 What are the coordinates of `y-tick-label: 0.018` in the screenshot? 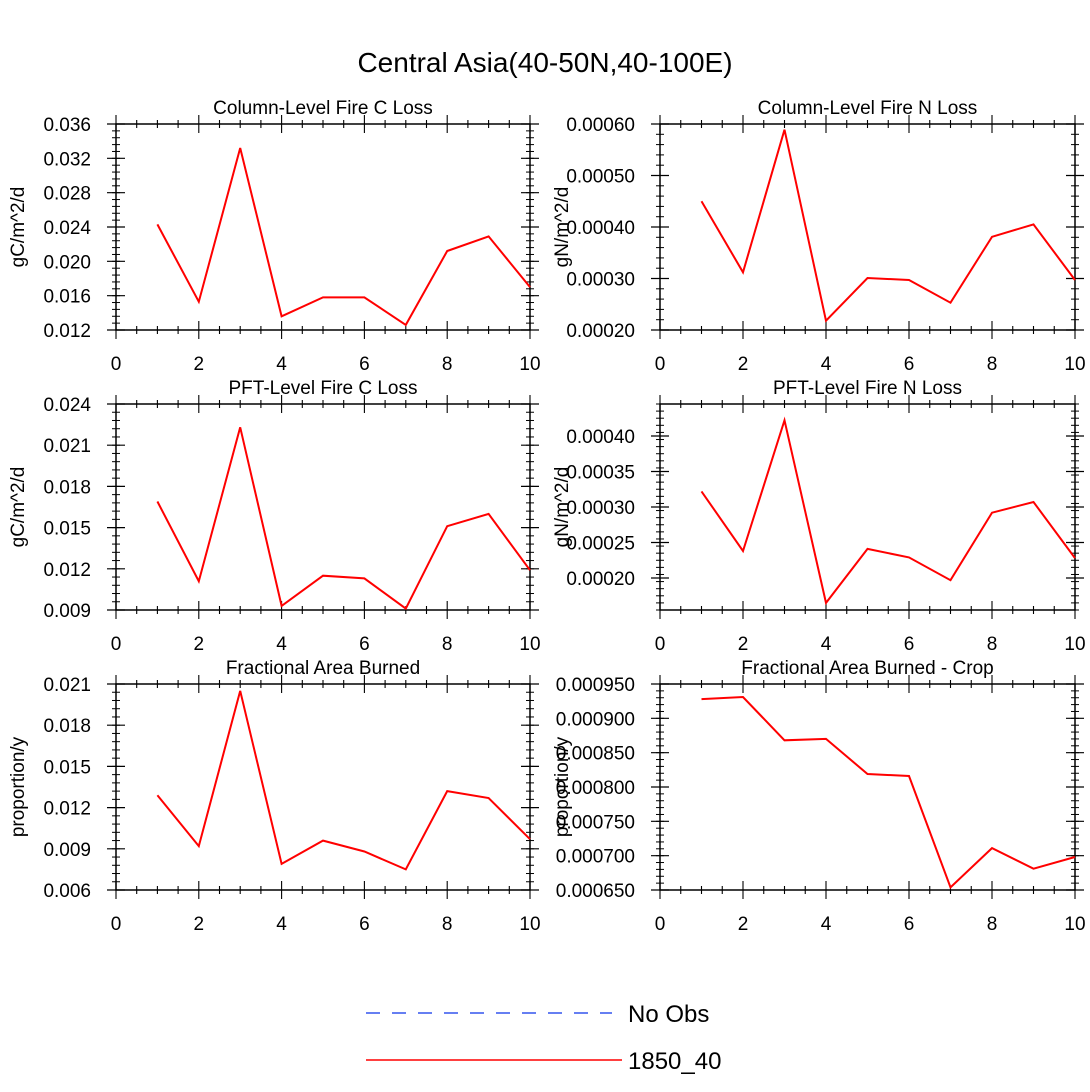 It's located at (67, 487).